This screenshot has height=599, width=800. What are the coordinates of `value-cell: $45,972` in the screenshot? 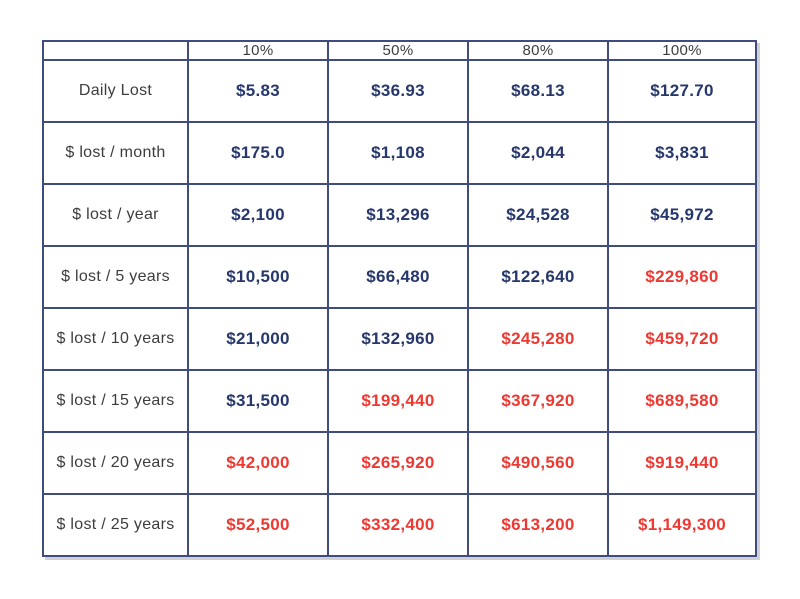 It's located at (682, 215).